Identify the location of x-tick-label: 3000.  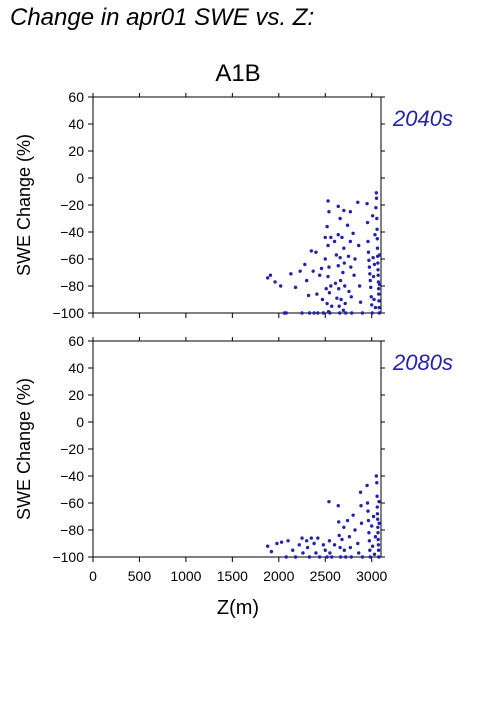
(371, 576).